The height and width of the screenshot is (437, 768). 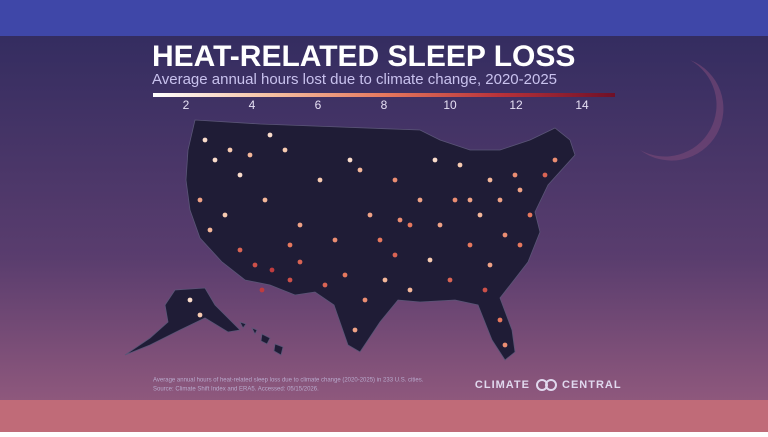 I want to click on scale-tick-label: 6, so click(x=318, y=105).